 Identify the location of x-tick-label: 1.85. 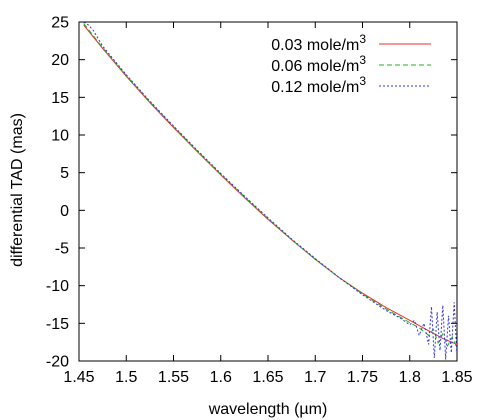
(456, 377).